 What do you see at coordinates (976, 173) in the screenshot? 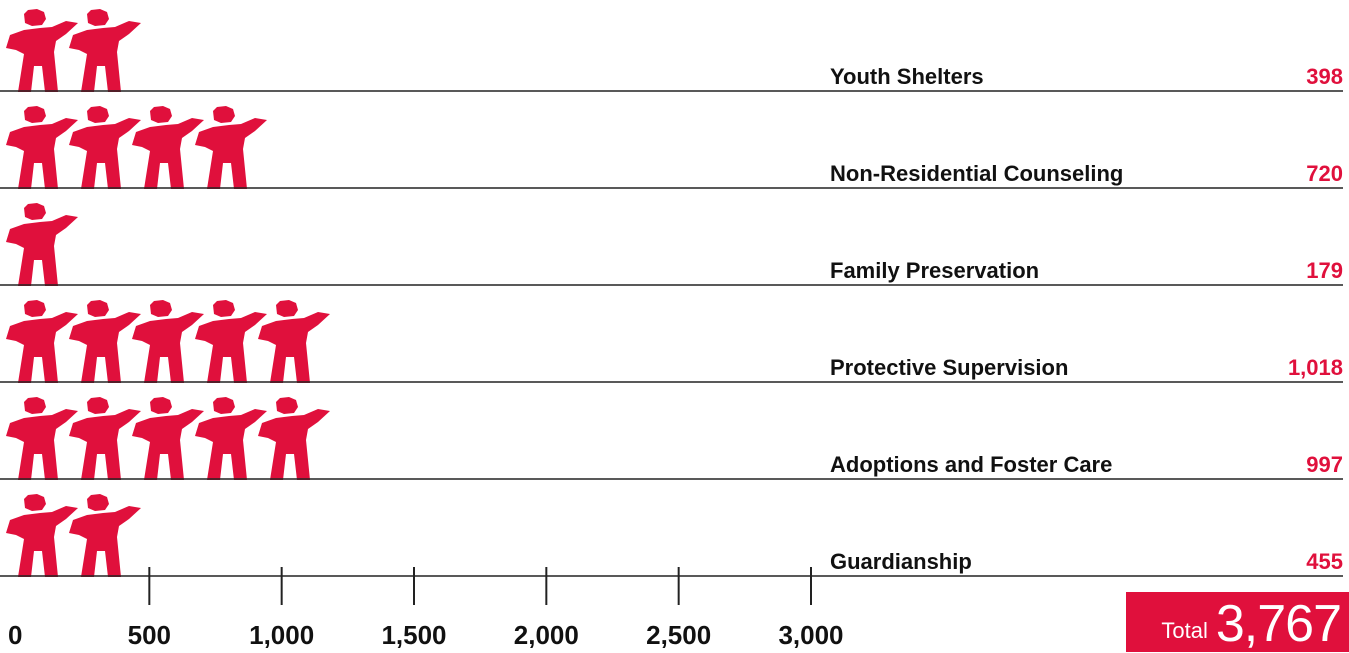
I see `category-label: Non-Residential Counseling` at bounding box center [976, 173].